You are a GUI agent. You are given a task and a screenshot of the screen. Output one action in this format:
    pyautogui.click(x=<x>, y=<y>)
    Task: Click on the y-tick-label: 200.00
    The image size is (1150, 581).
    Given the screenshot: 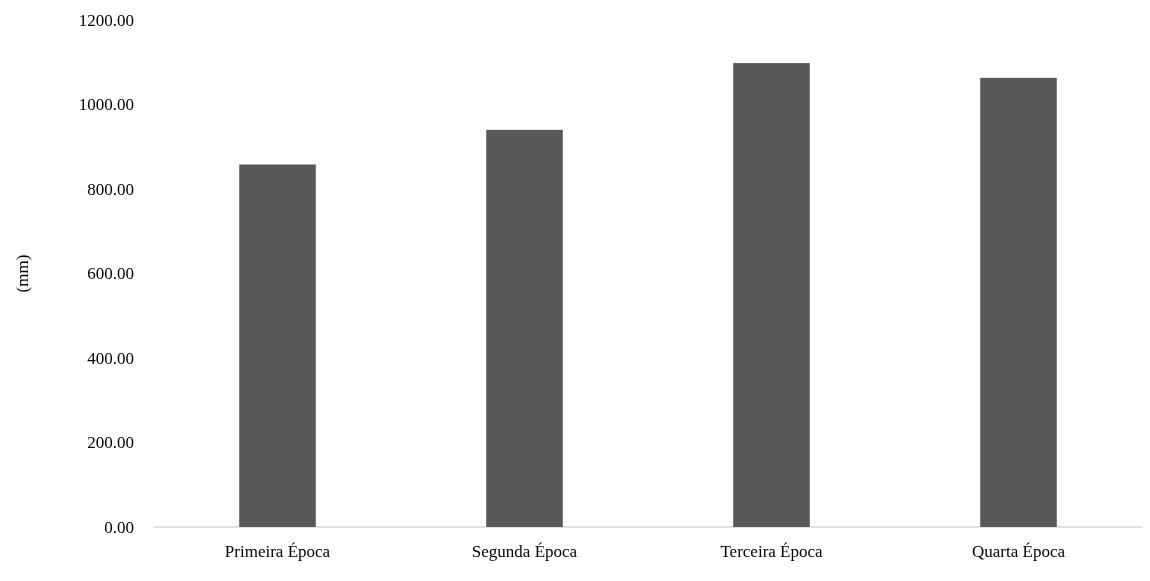 What is the action you would take?
    pyautogui.click(x=110, y=443)
    